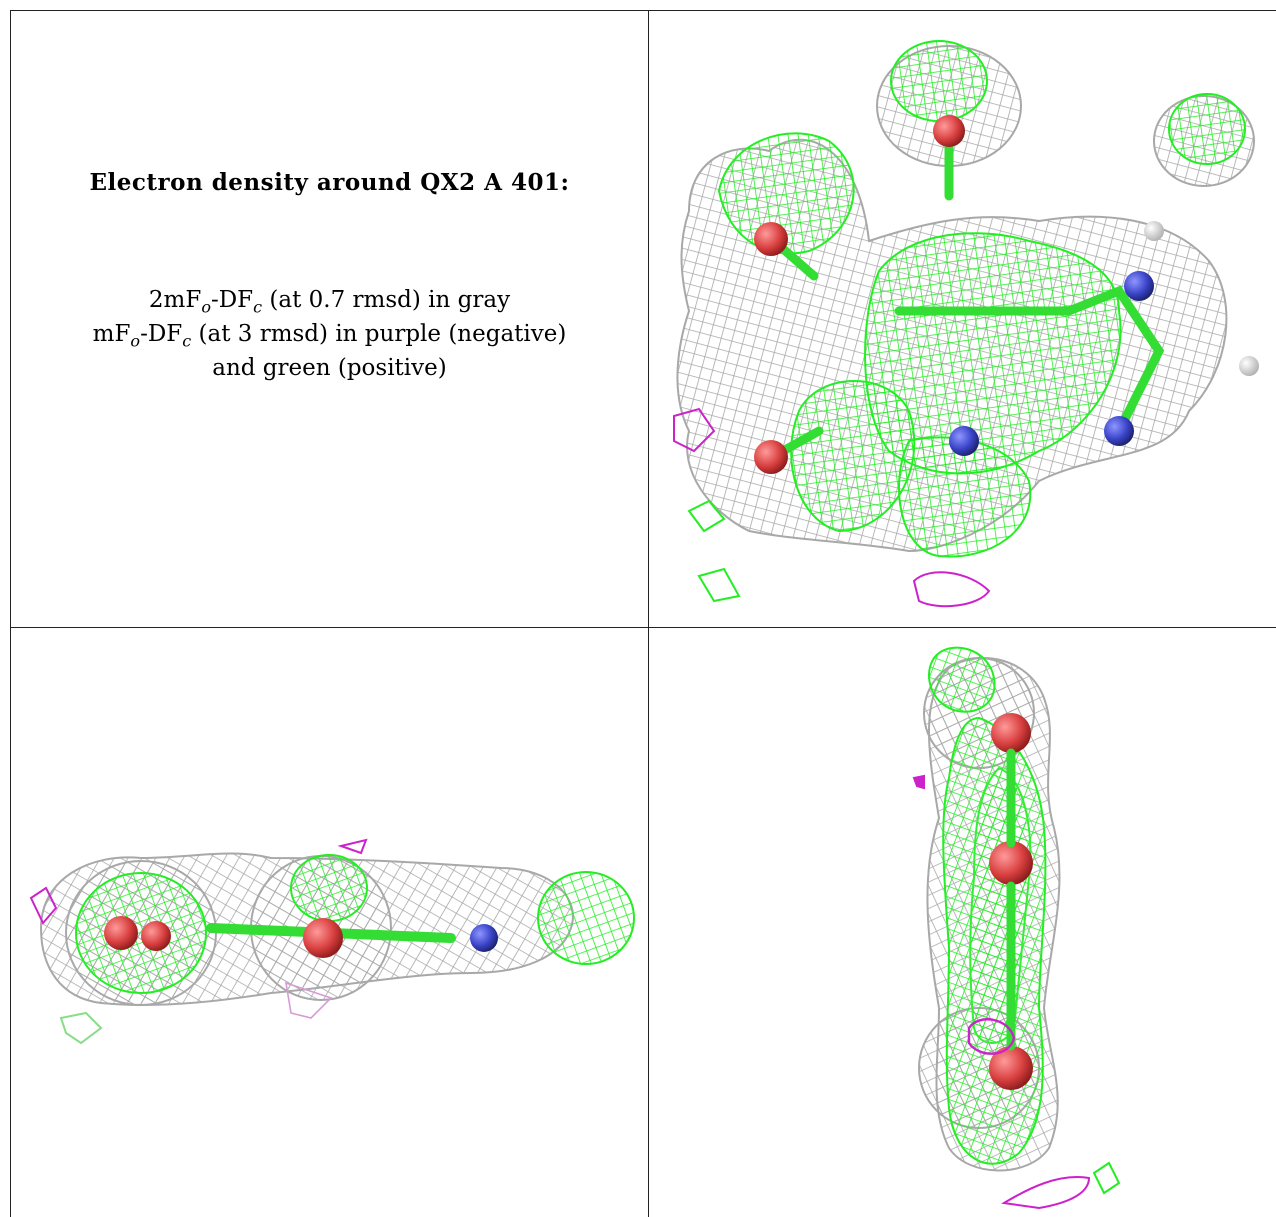 The height and width of the screenshot is (1217, 1276). What do you see at coordinates (161, 334) in the screenshot?
I see `caption-line2-b: -DF` at bounding box center [161, 334].